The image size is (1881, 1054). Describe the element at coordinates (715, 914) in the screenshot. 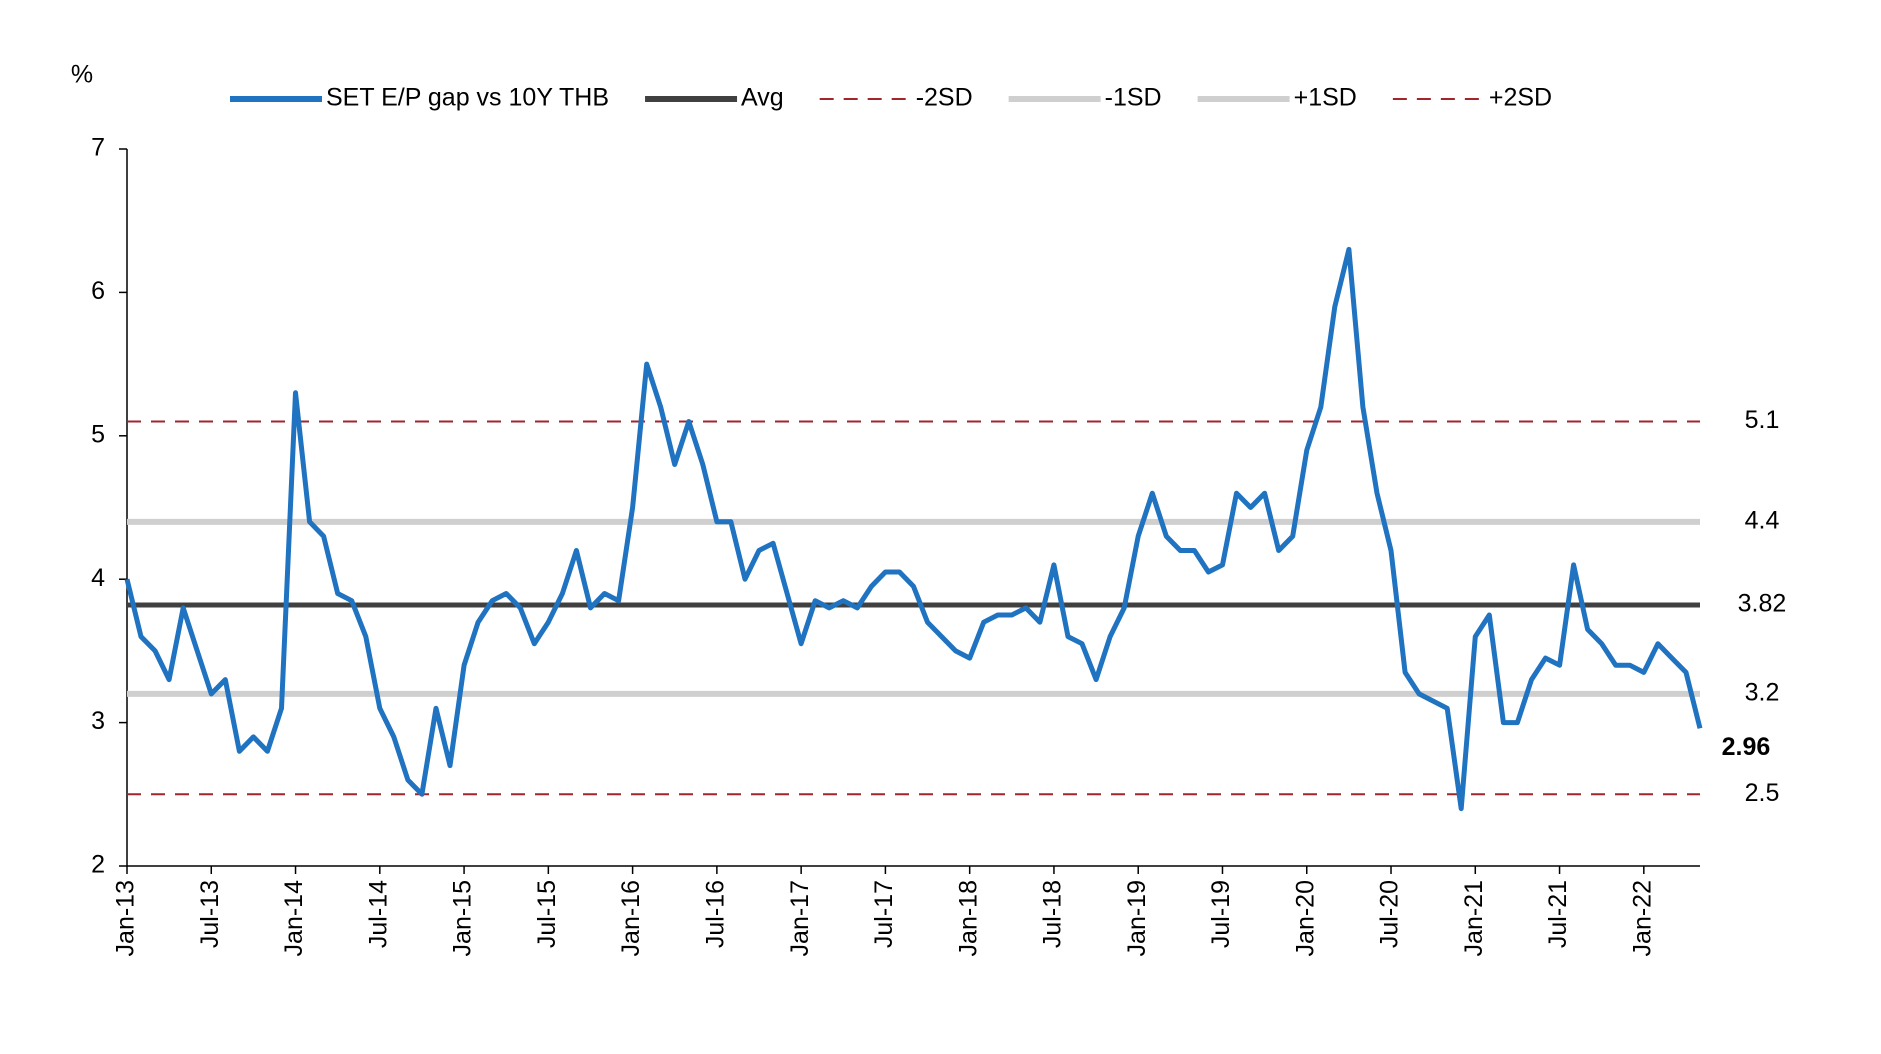

I see `x-tick-label: Jul-16` at that location.